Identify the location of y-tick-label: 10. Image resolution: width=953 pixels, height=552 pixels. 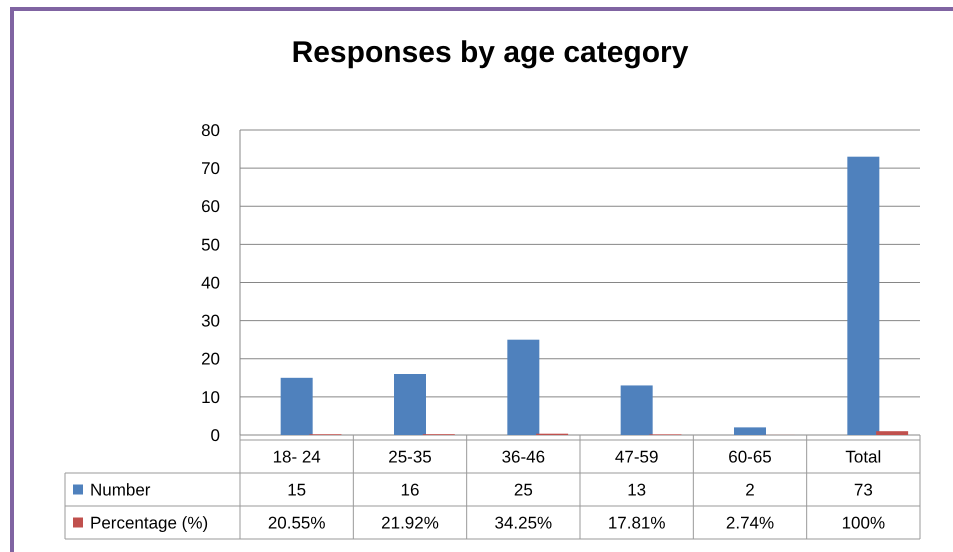
(210, 397).